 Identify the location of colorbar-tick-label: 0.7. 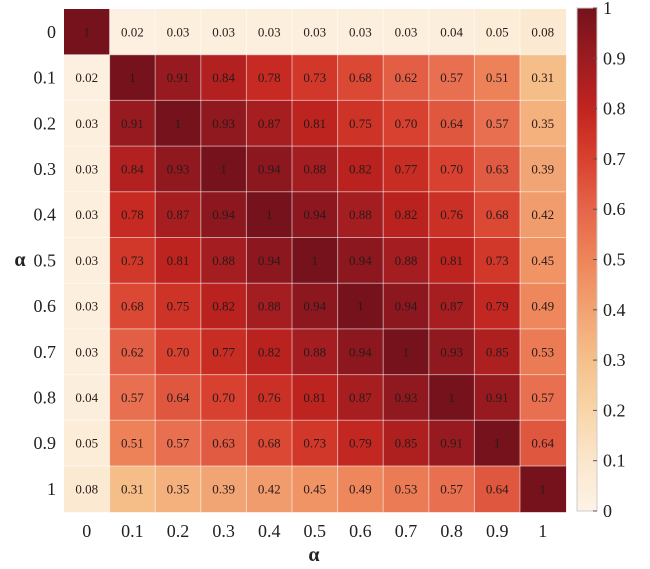
(614, 159).